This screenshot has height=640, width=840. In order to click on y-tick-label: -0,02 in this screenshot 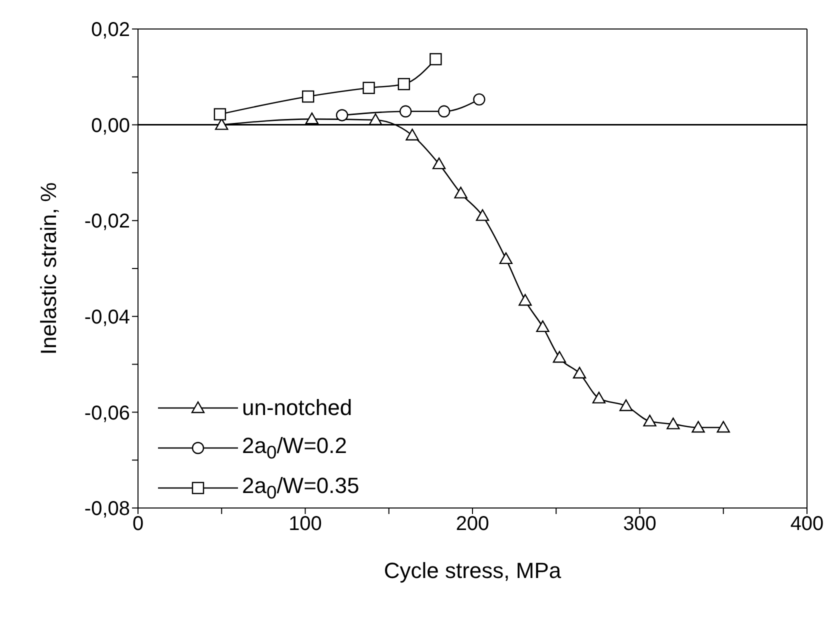, I will do `click(107, 221)`.